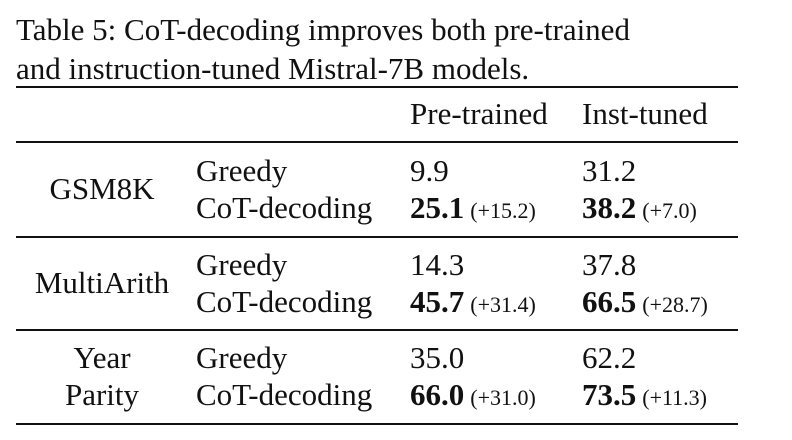  Describe the element at coordinates (479, 113) in the screenshot. I see `header-pretrained: Pre-trained` at that location.